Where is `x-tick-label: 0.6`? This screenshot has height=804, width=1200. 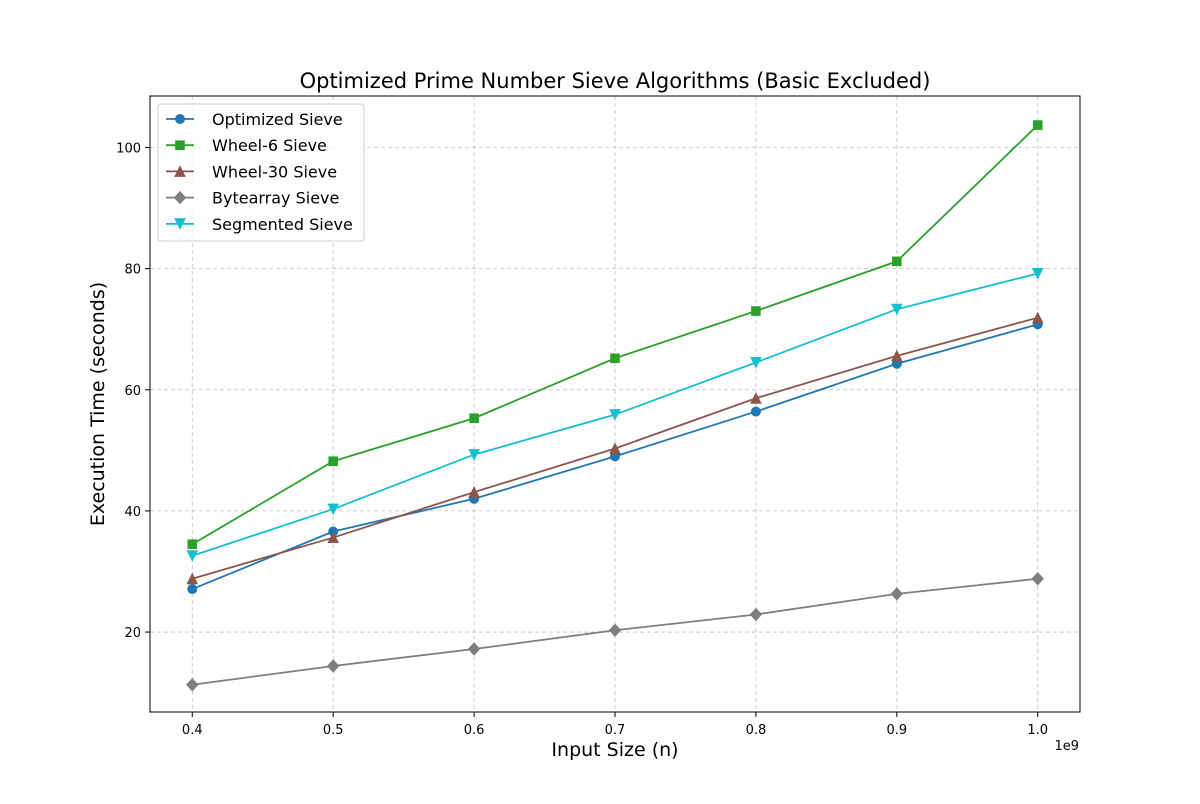
x-tick-label: 0.6 is located at coordinates (474, 730).